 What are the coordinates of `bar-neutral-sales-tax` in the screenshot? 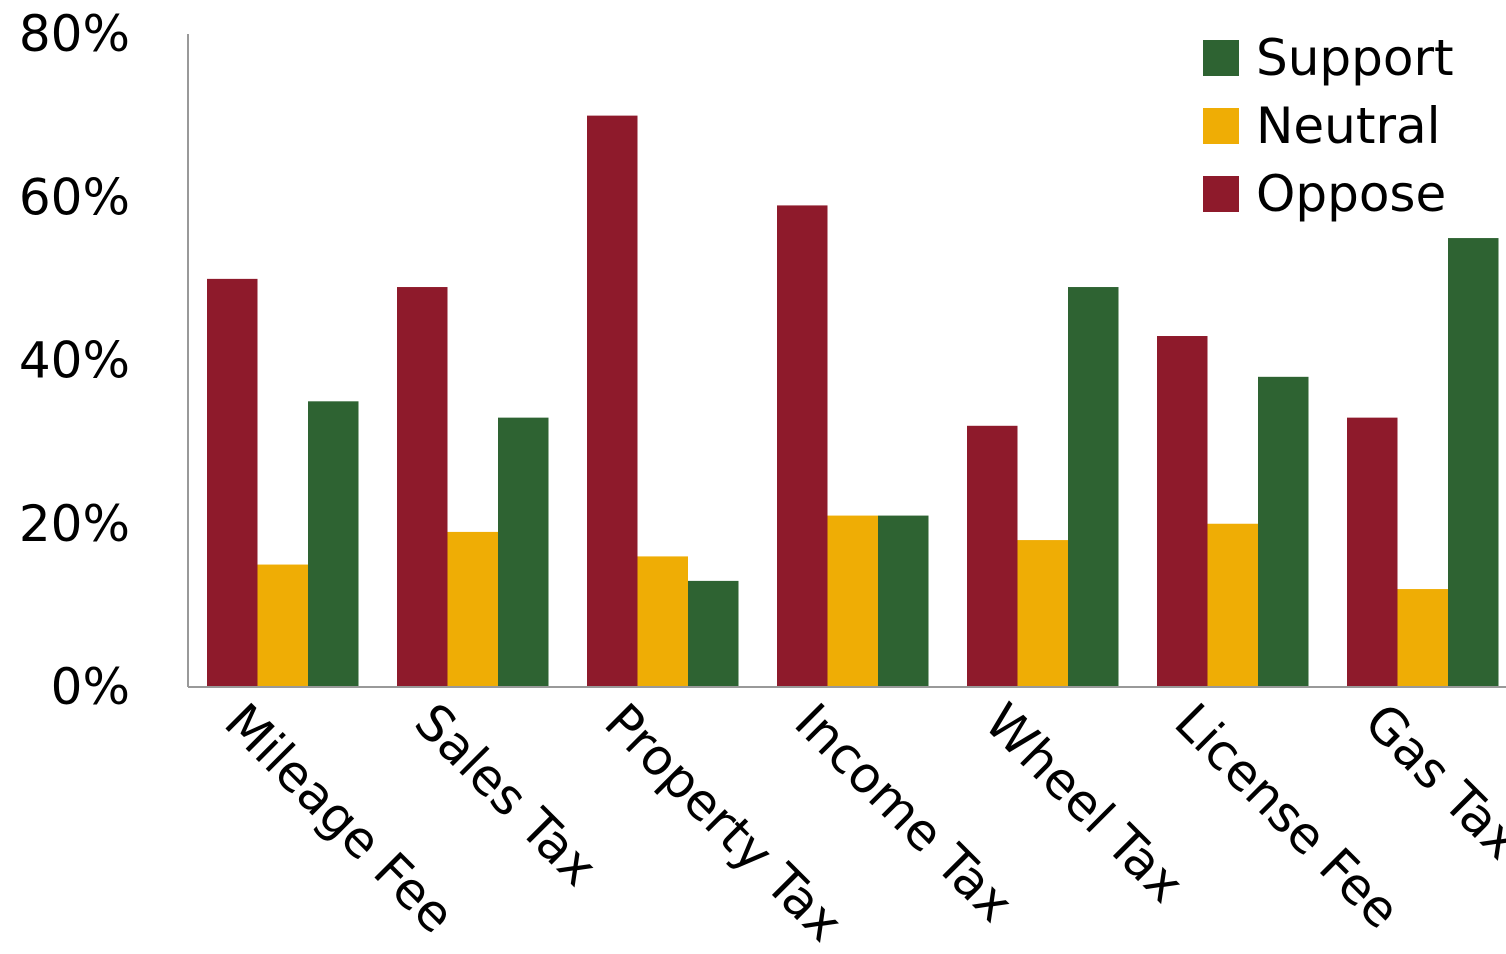 It's located at (472, 609).